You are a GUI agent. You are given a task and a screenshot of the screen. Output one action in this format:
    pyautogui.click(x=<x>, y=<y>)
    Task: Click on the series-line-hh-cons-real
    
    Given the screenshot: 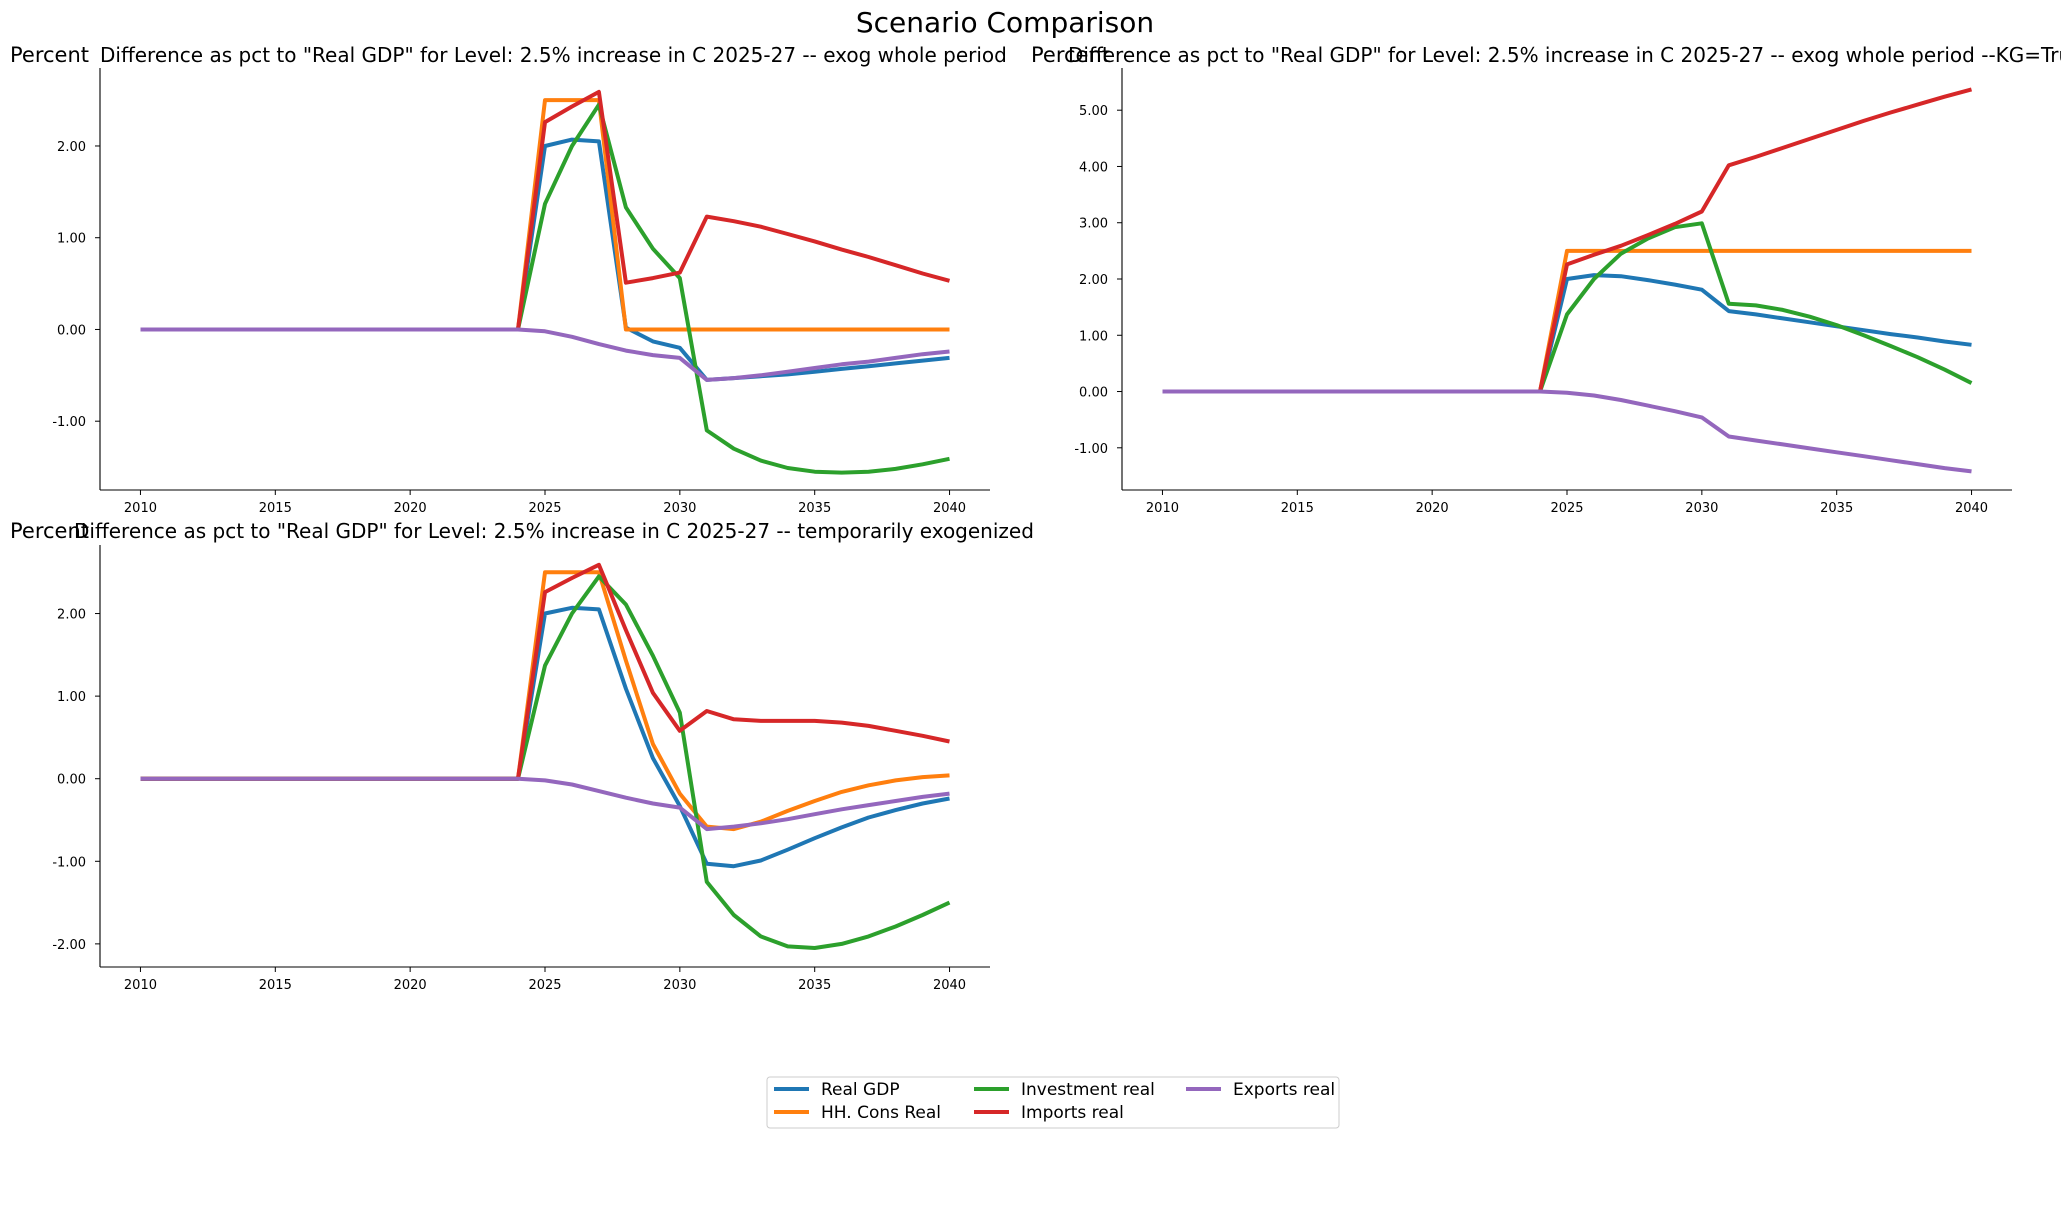 What is the action you would take?
    pyautogui.click(x=545, y=701)
    